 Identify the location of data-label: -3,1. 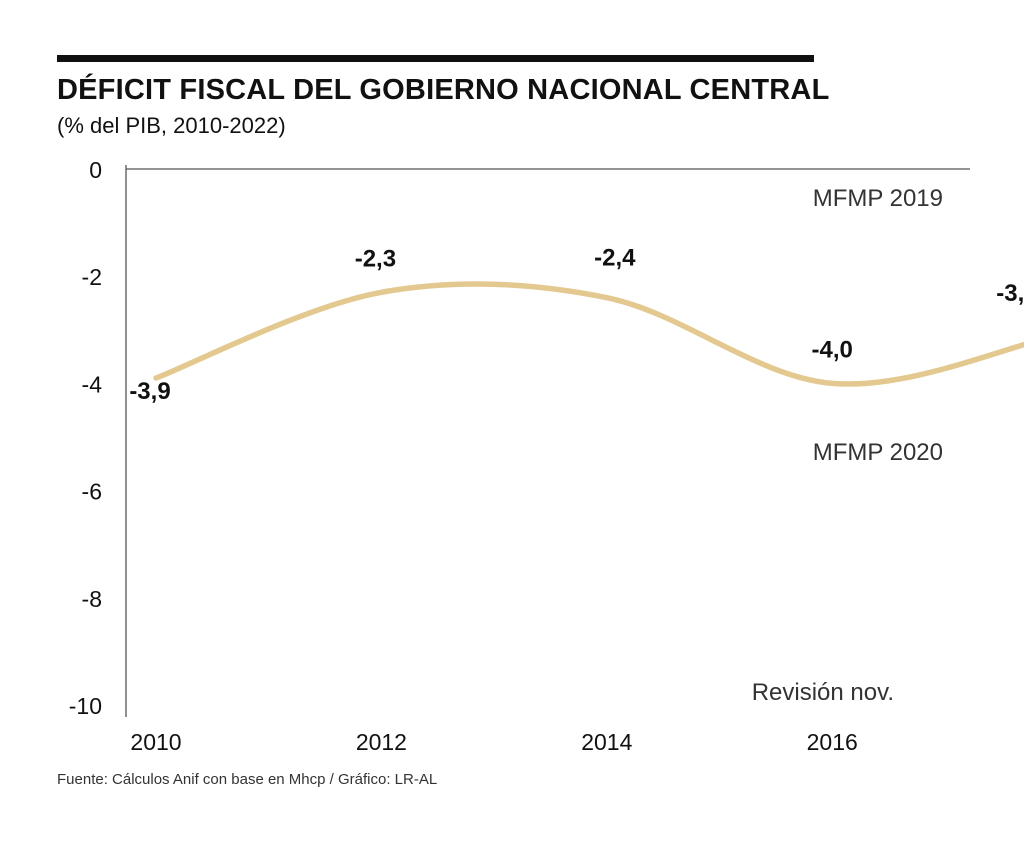
(1010, 293).